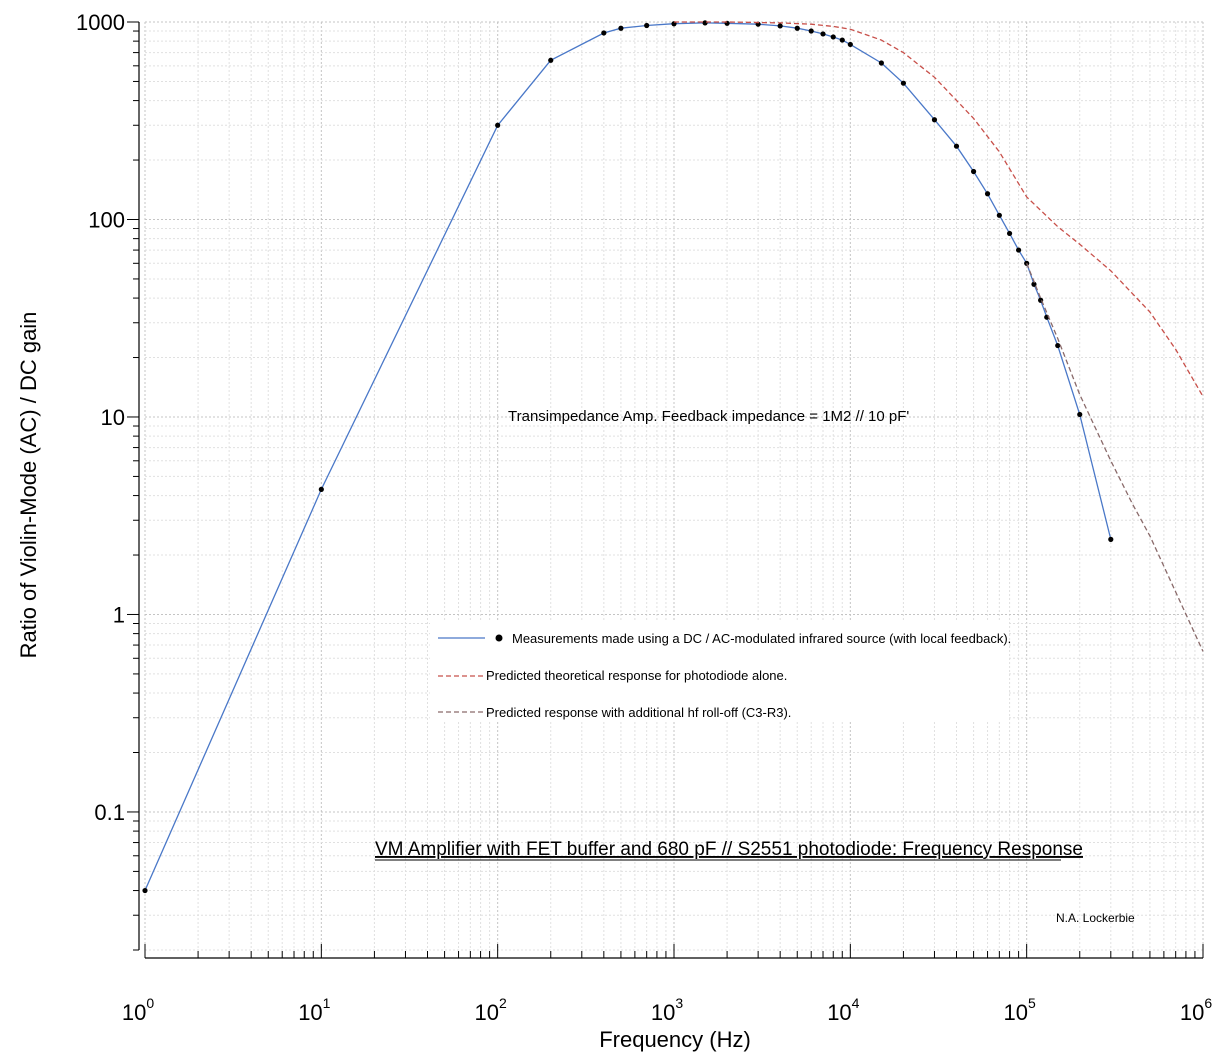 The image size is (1218, 1053). I want to click on x-tick-label: 10⁶, so click(1196, 1010).